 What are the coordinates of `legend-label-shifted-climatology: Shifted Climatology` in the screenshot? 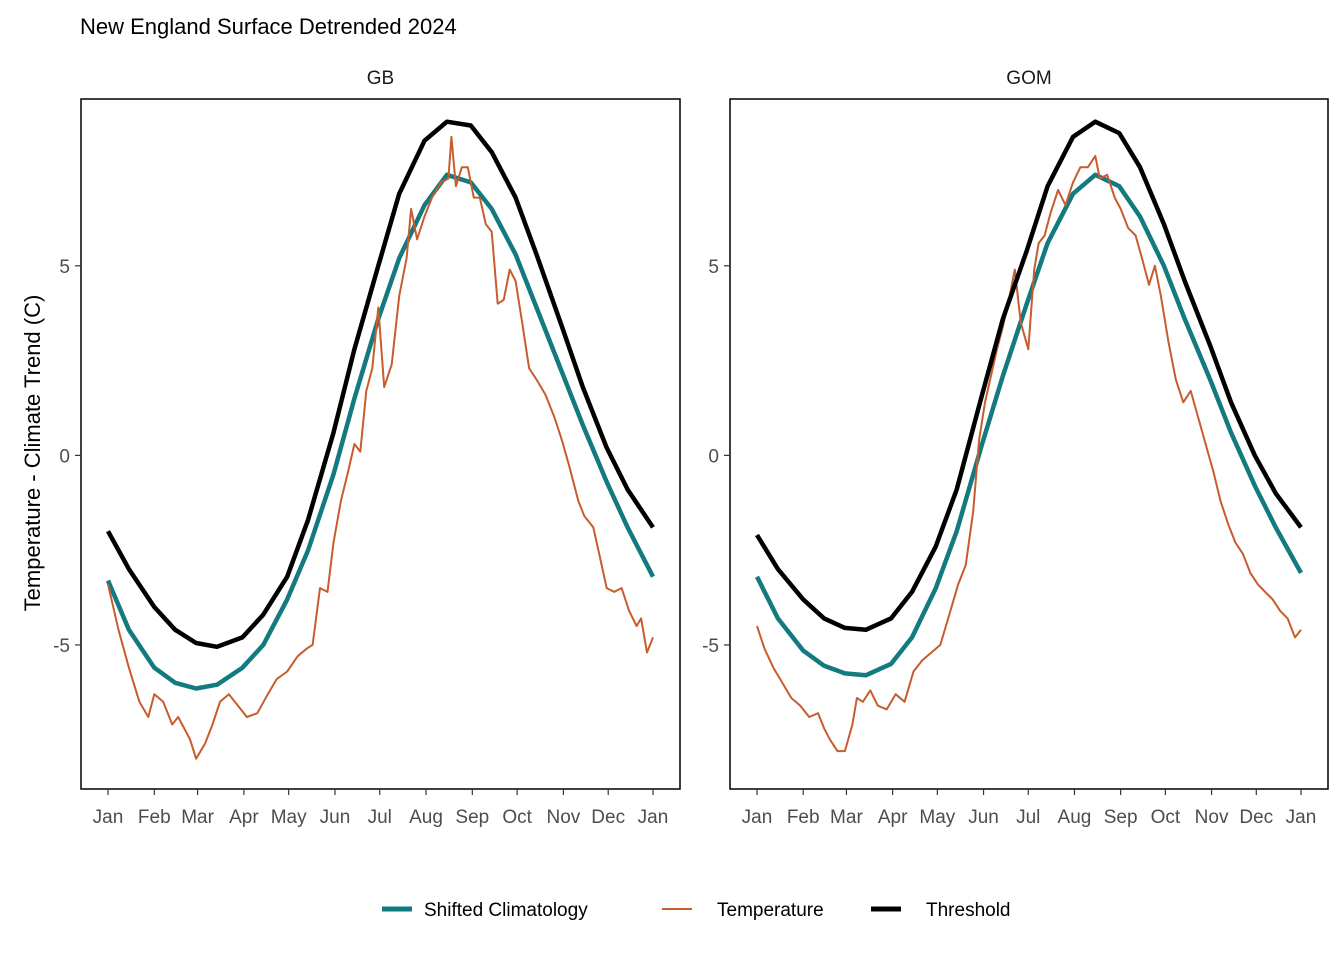 It's located at (506, 910).